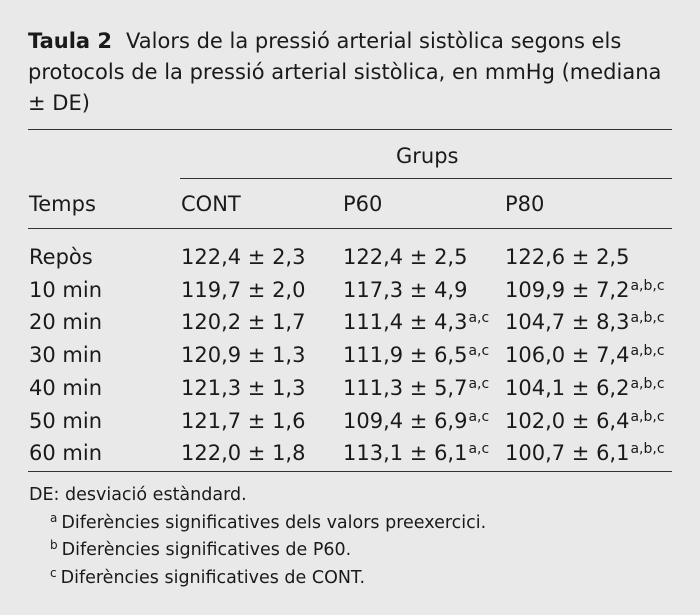  I want to click on cell-p60: 111,4 ± 4,3a,c, so click(416, 323).